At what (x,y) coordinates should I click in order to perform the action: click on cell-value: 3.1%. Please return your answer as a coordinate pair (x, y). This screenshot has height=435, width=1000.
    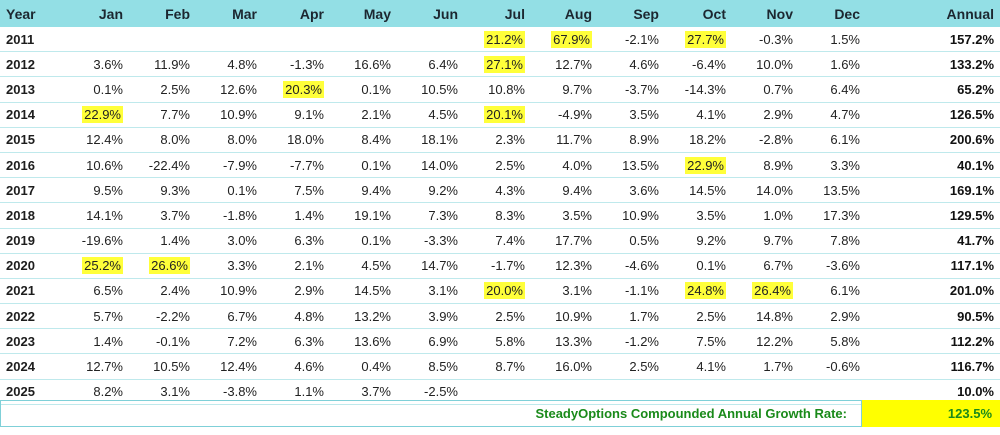
    Looking at the image, I should click on (175, 392).